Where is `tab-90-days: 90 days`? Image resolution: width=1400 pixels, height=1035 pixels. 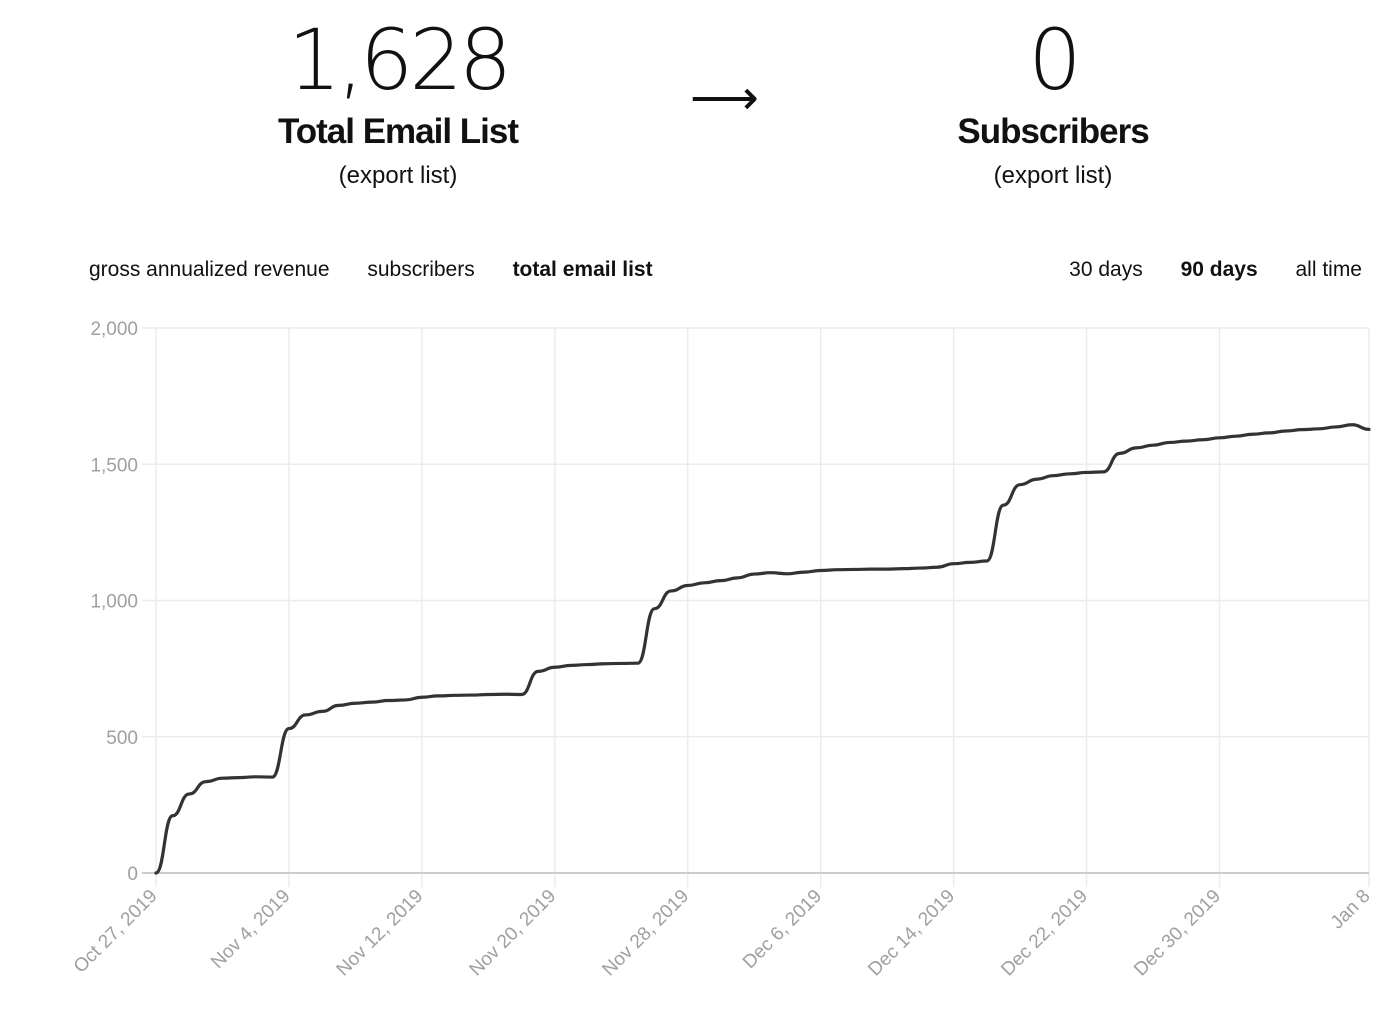
tab-90-days: 90 days is located at coordinates (1219, 269).